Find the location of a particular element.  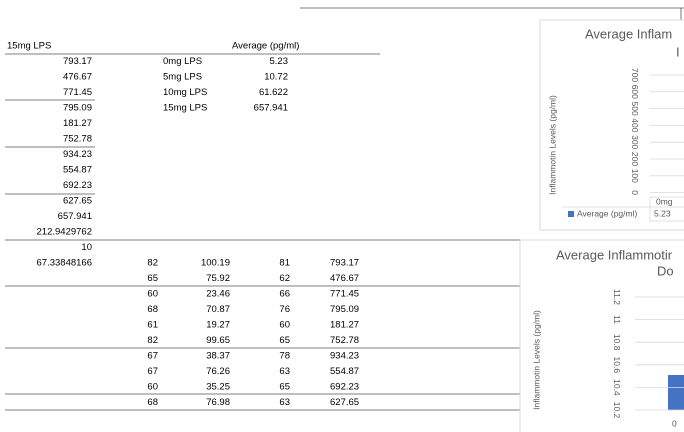

cell: 5mg LPS is located at coordinates (182, 77).